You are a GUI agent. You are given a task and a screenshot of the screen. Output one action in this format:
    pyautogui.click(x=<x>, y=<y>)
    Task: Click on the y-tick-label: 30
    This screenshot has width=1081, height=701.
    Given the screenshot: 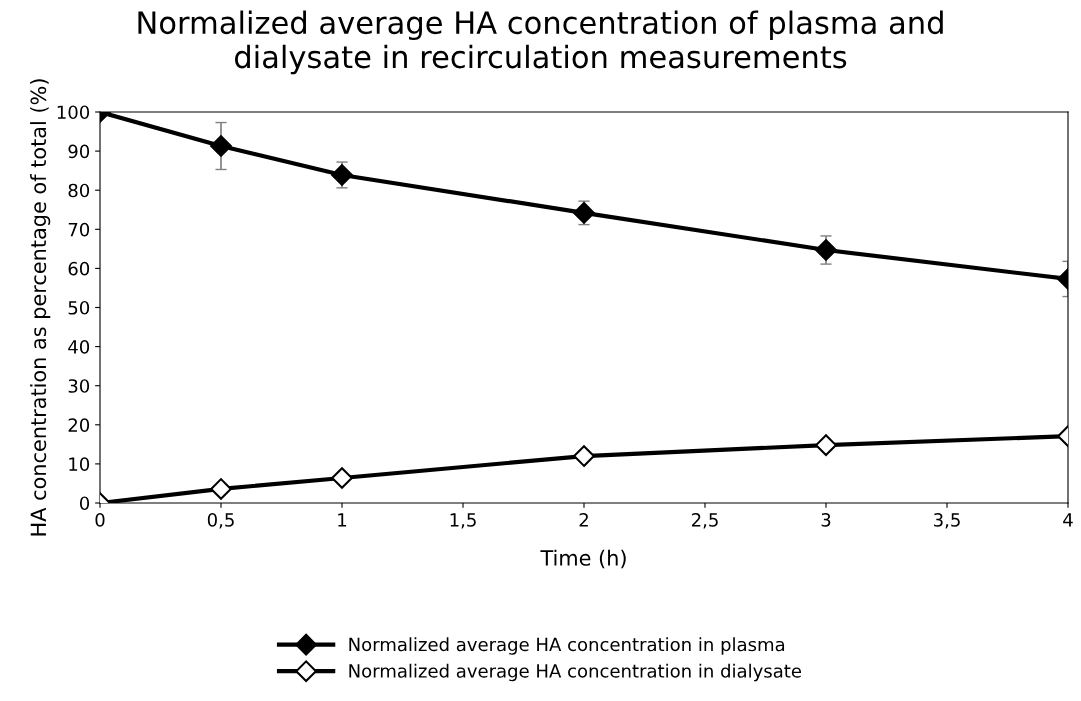 What is the action you would take?
    pyautogui.click(x=79, y=386)
    